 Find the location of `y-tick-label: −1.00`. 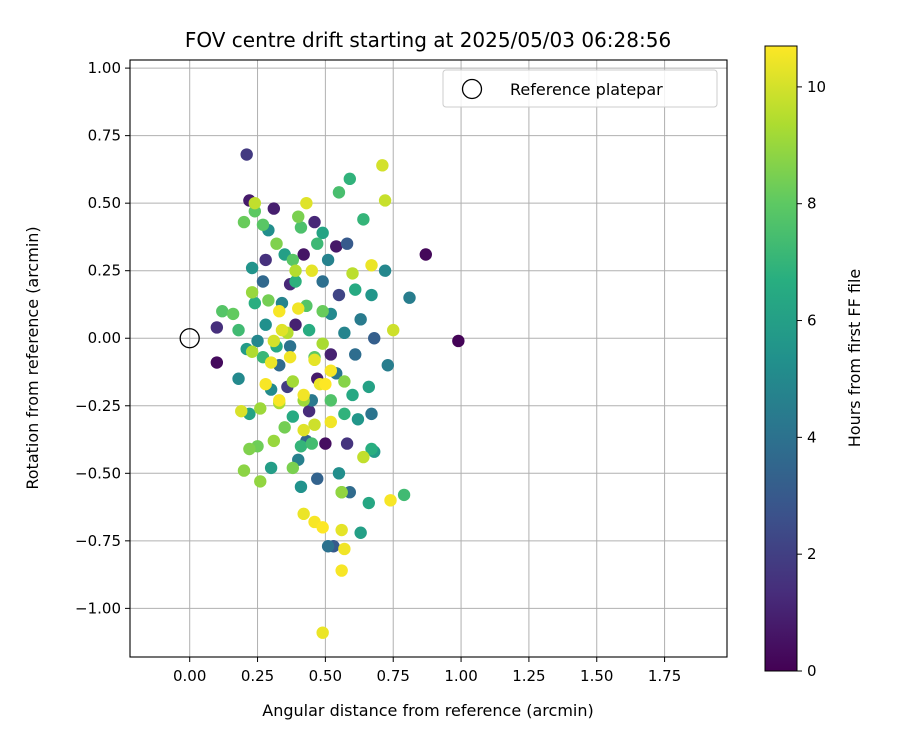

y-tick-label: −1.00 is located at coordinates (98, 608).